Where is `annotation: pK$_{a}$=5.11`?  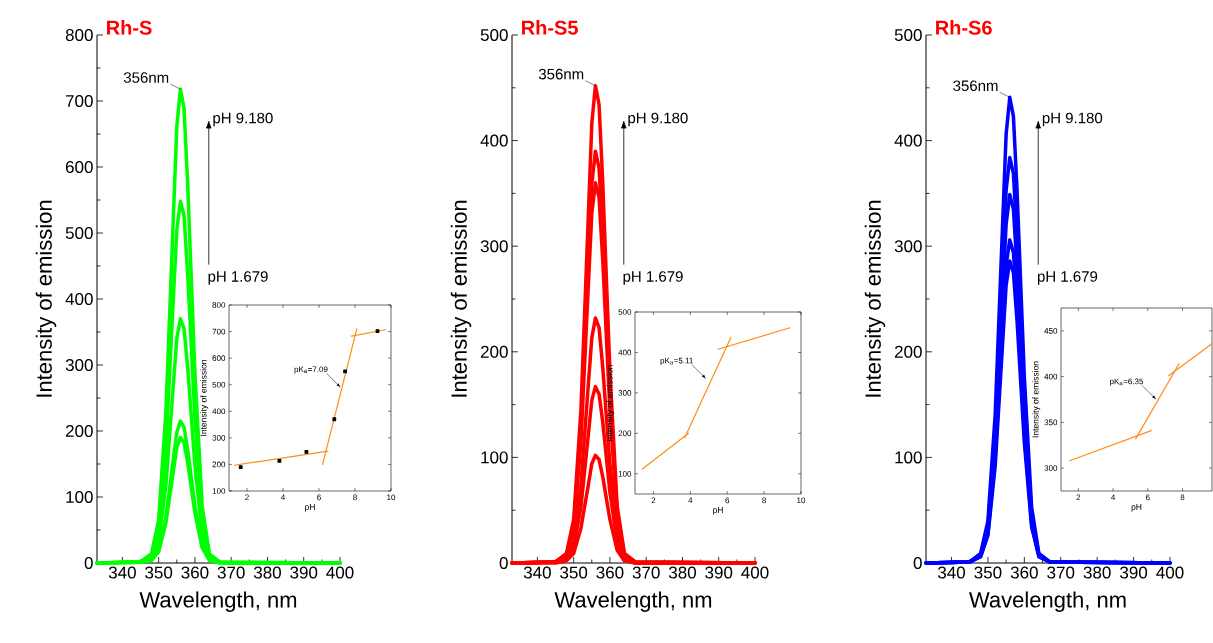
annotation: pK$_{a}$=5.11 is located at coordinates (676, 361).